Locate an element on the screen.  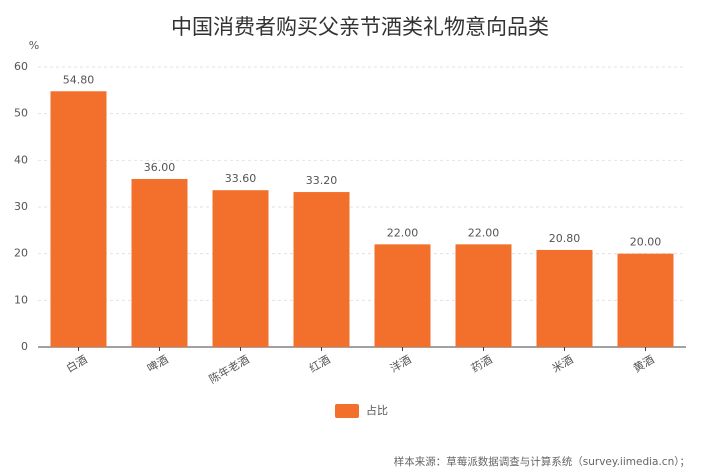
y-tick-label: 10 is located at coordinates (21, 299).